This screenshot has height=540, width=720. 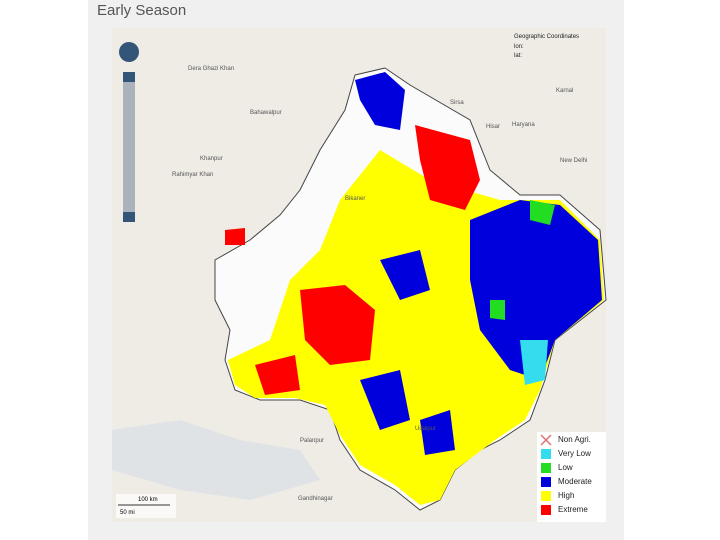 I want to click on coordinates-title: Geographic Coordinates, so click(x=546, y=37).